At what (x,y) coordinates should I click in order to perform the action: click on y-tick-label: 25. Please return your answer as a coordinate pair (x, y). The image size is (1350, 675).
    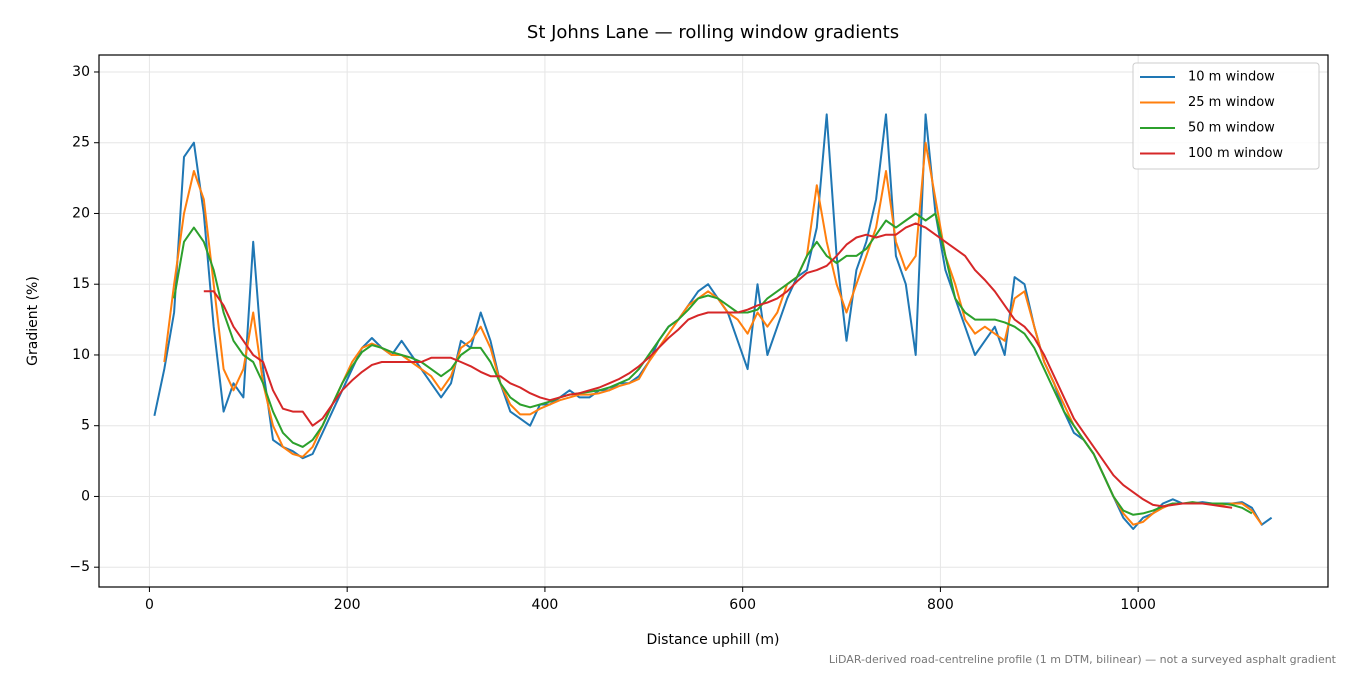
    Looking at the image, I should click on (81, 143).